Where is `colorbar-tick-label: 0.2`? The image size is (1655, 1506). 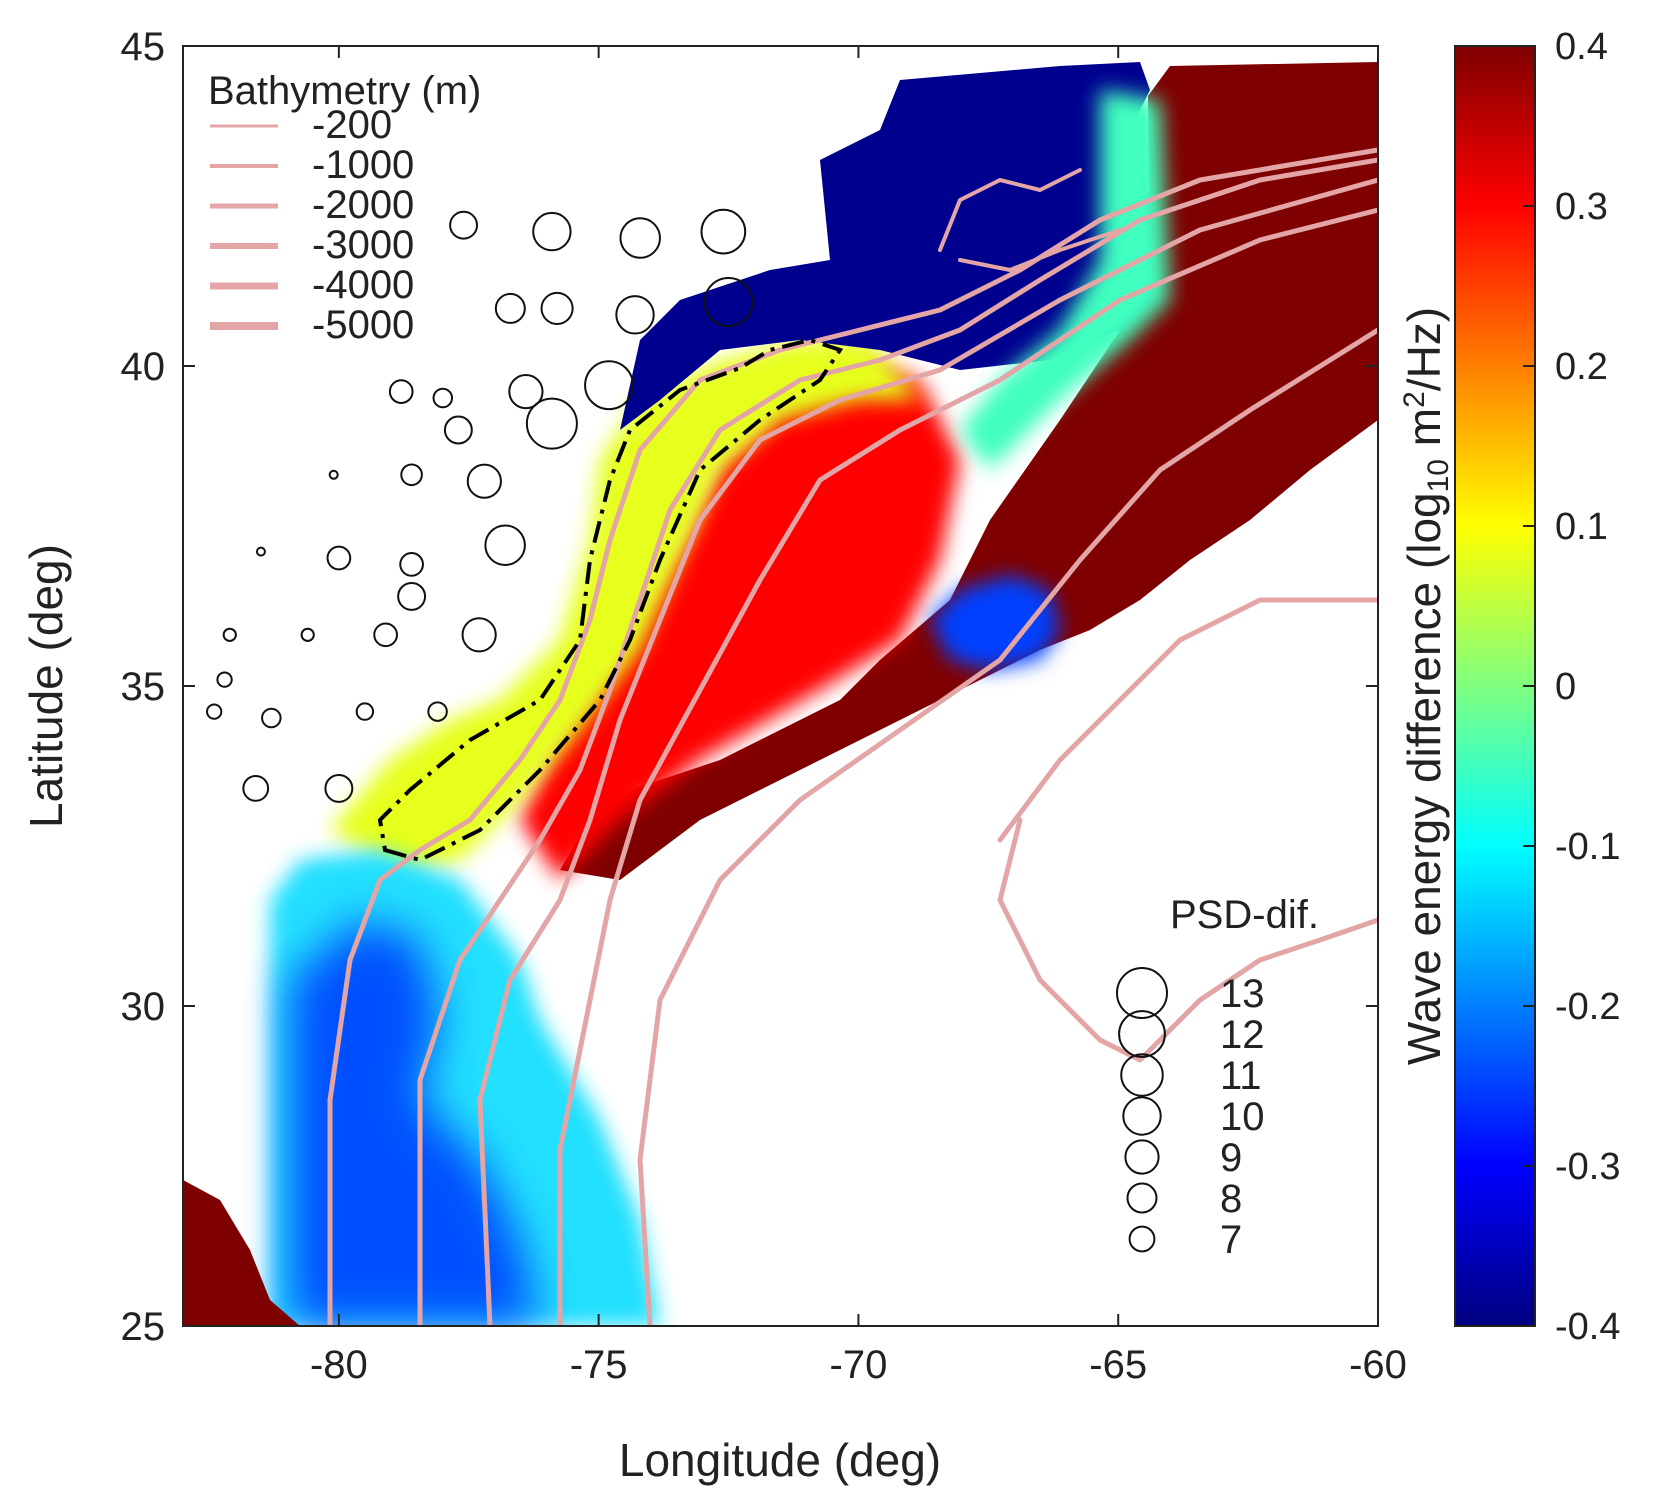 colorbar-tick-label: 0.2 is located at coordinates (1581, 367).